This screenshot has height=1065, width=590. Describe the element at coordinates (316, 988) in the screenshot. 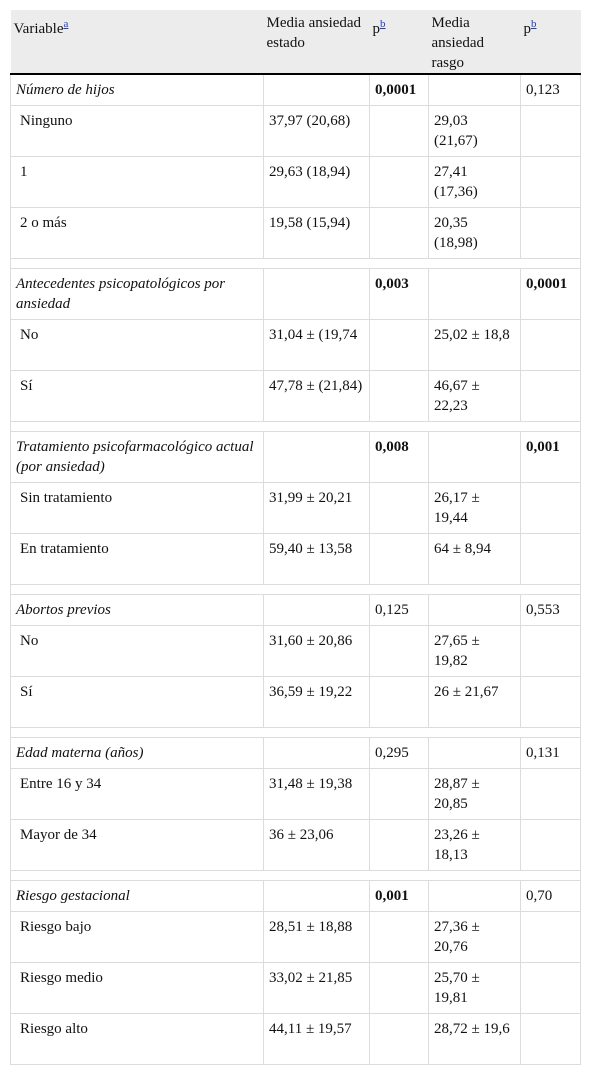

I see `estado-value: 33,02 ± 21,85` at that location.